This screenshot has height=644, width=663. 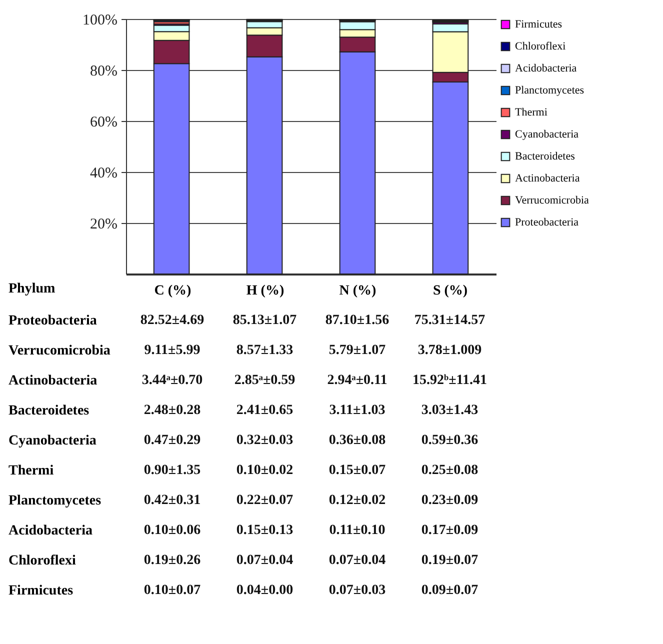 What do you see at coordinates (32, 289) in the screenshot?
I see `x-axis-title: Phylum` at bounding box center [32, 289].